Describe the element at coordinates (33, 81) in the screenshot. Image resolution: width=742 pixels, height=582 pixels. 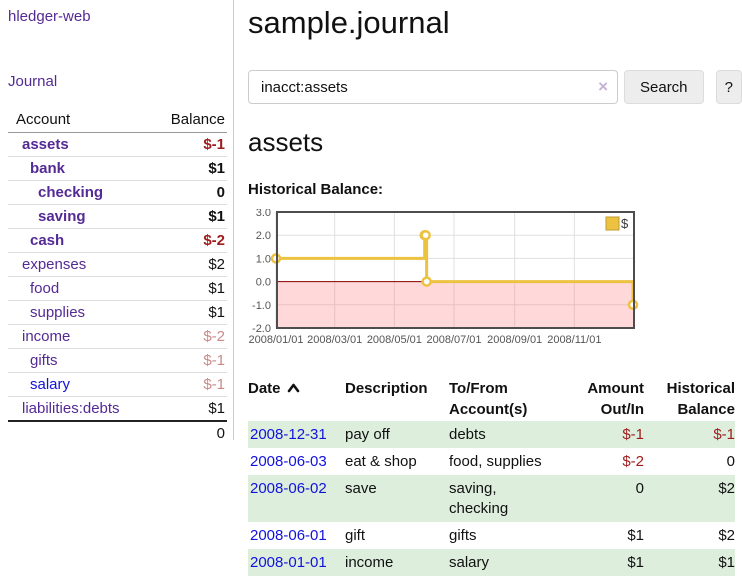
I see `sidebar-item-journal: Journal` at that location.